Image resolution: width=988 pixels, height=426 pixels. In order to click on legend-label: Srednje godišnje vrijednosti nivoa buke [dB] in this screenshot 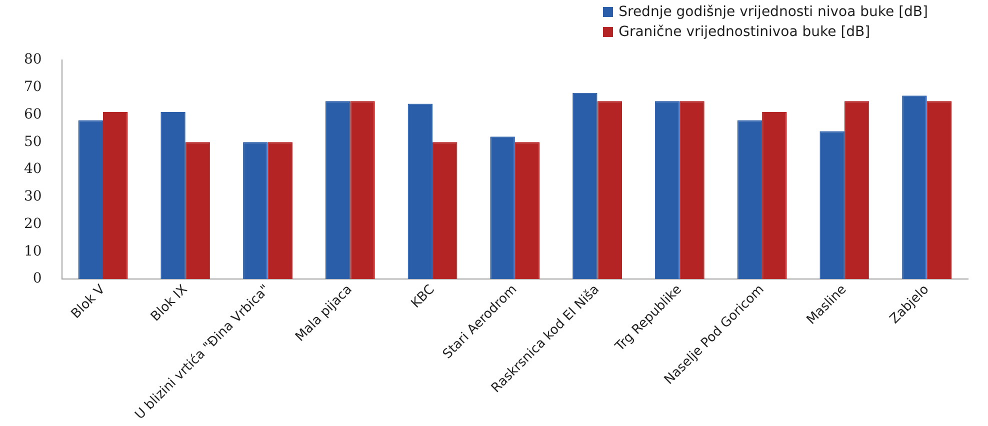, I will do `click(773, 12)`.